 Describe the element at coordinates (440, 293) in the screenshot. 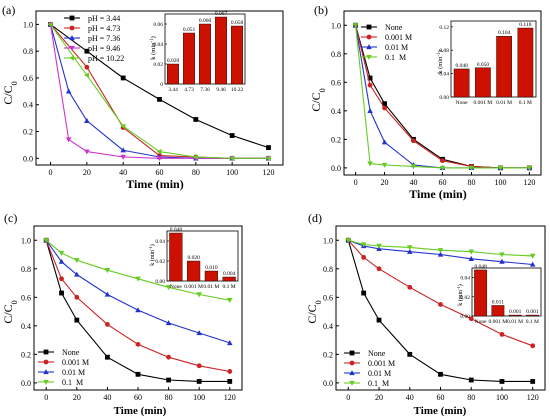

I see `series-0-001-m` at that location.